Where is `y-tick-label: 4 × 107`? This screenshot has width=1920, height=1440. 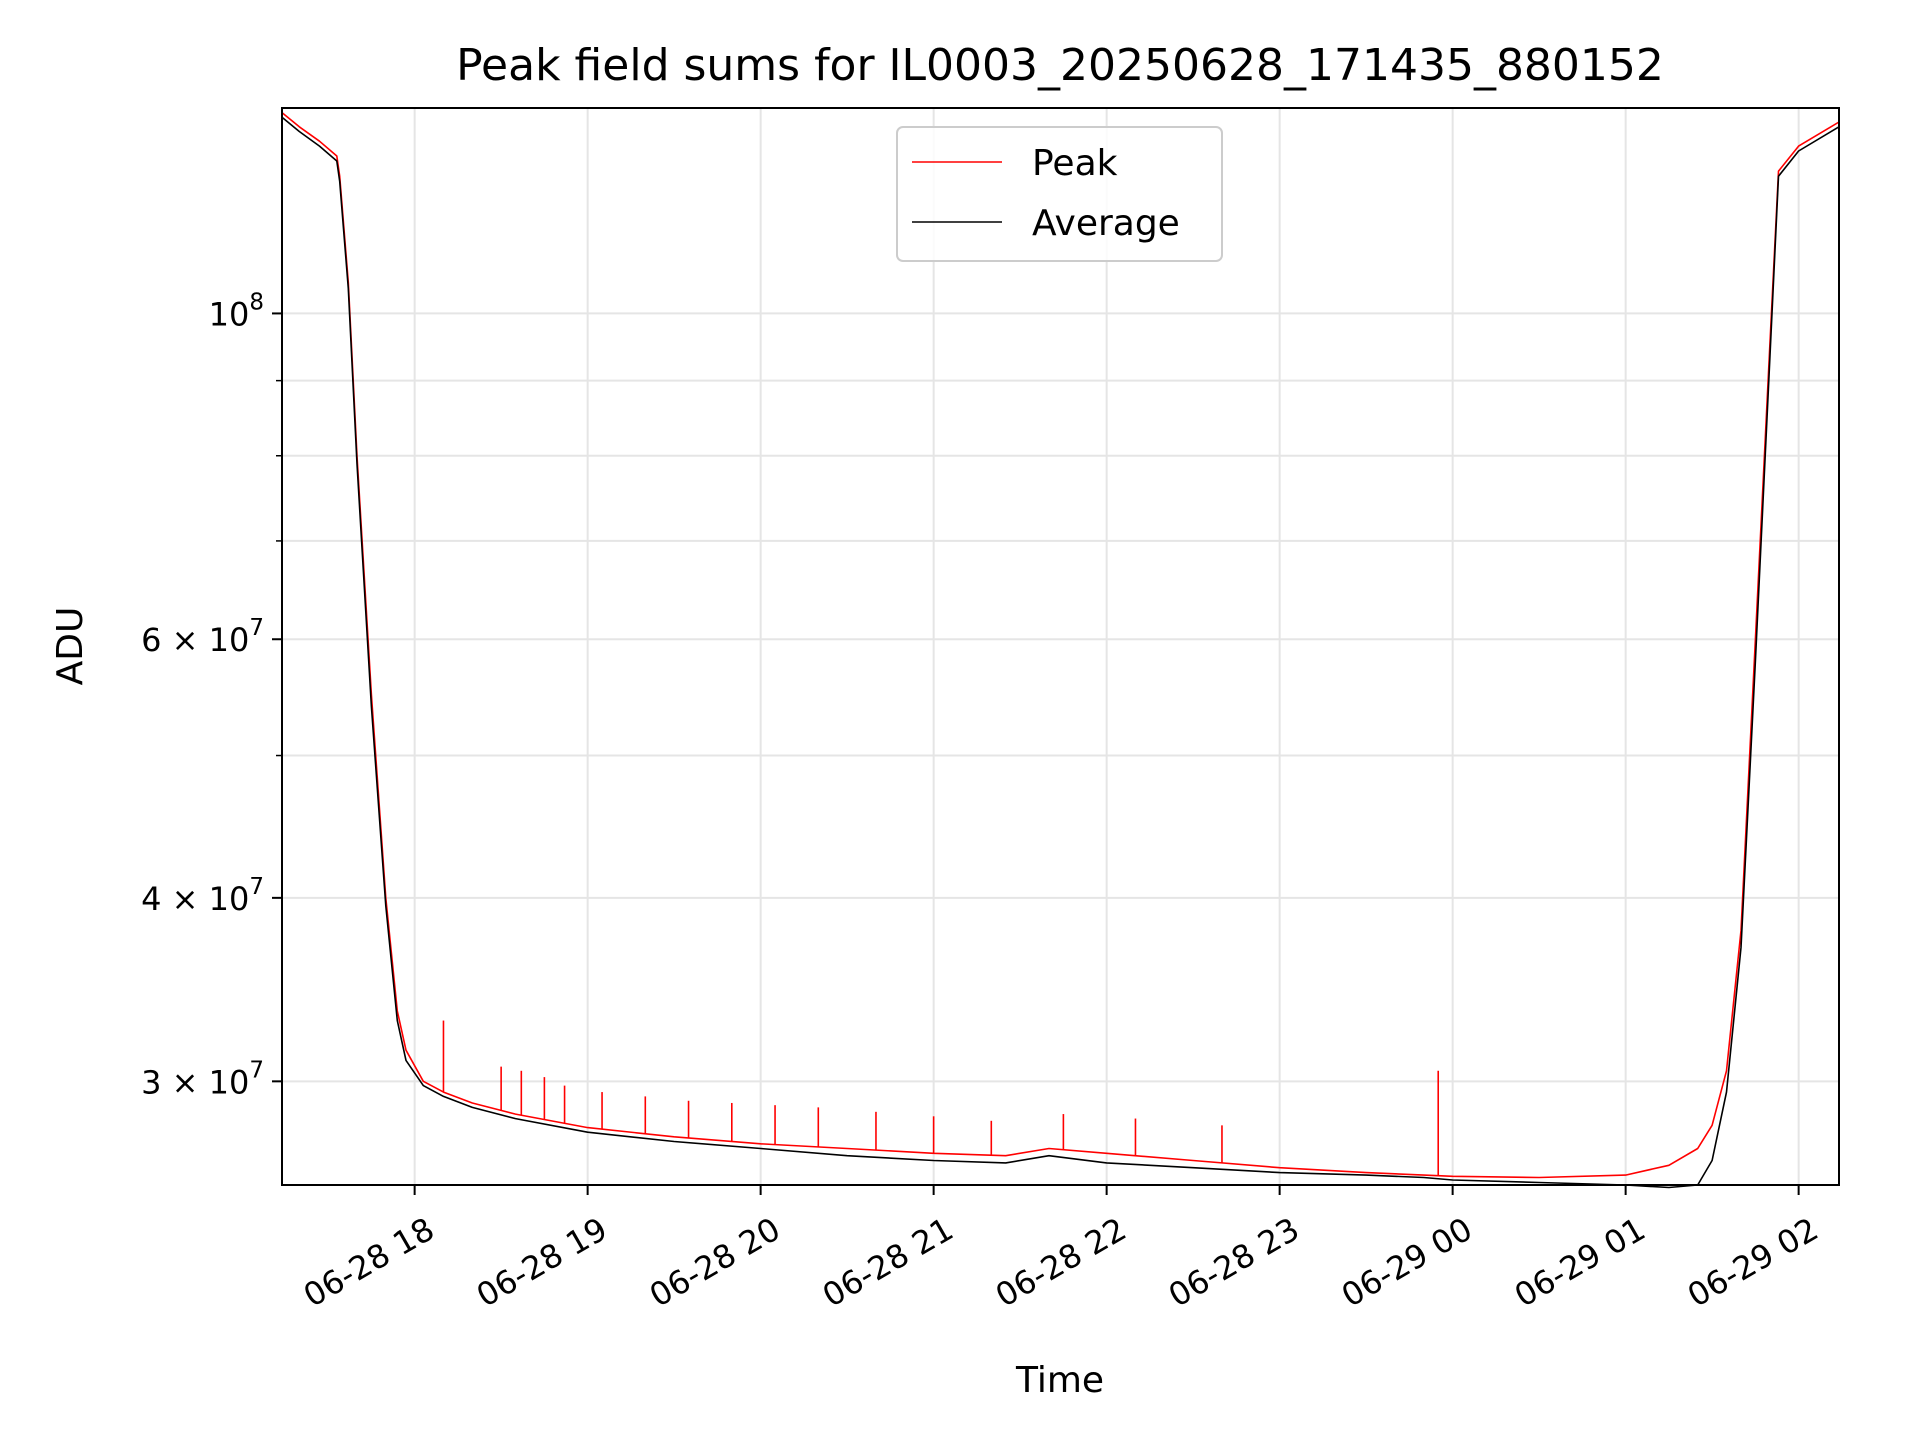
y-tick-label: 4 × 107 is located at coordinates (202, 896).